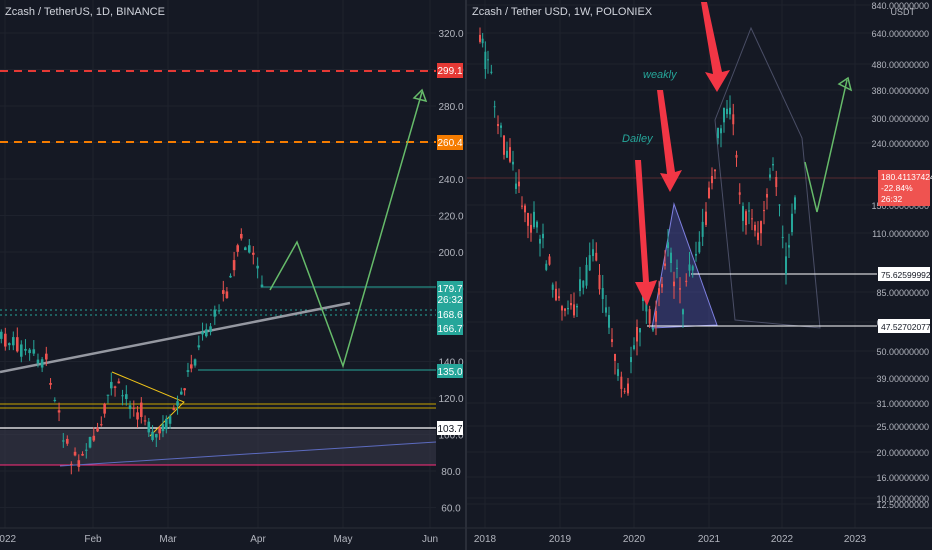 Image resolution: width=932 pixels, height=550 pixels. What do you see at coordinates (449, 300) in the screenshot?
I see `left-tag-countdown: 26:32` at bounding box center [449, 300].